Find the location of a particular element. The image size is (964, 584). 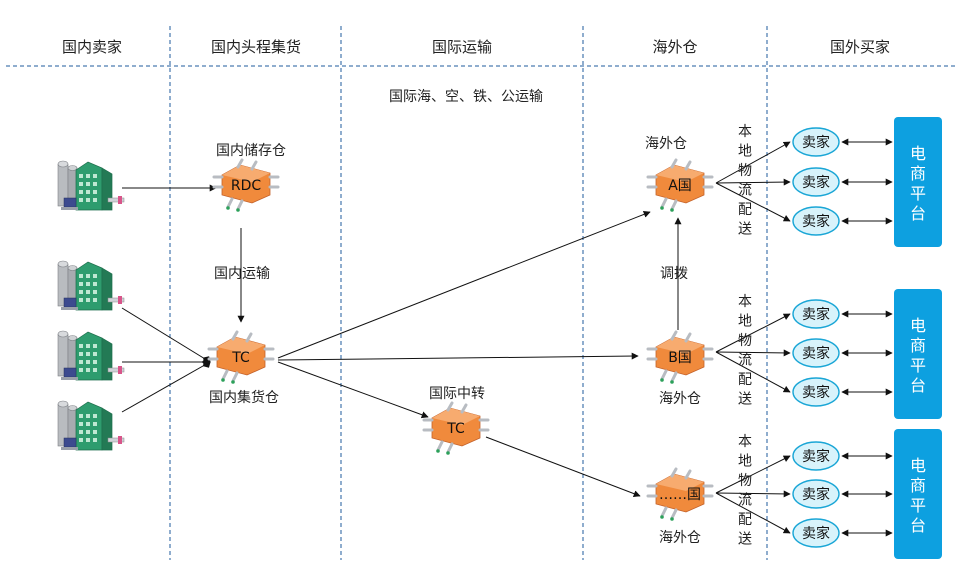

warehouse-b-caption: 海外仓 is located at coordinates (680, 399).